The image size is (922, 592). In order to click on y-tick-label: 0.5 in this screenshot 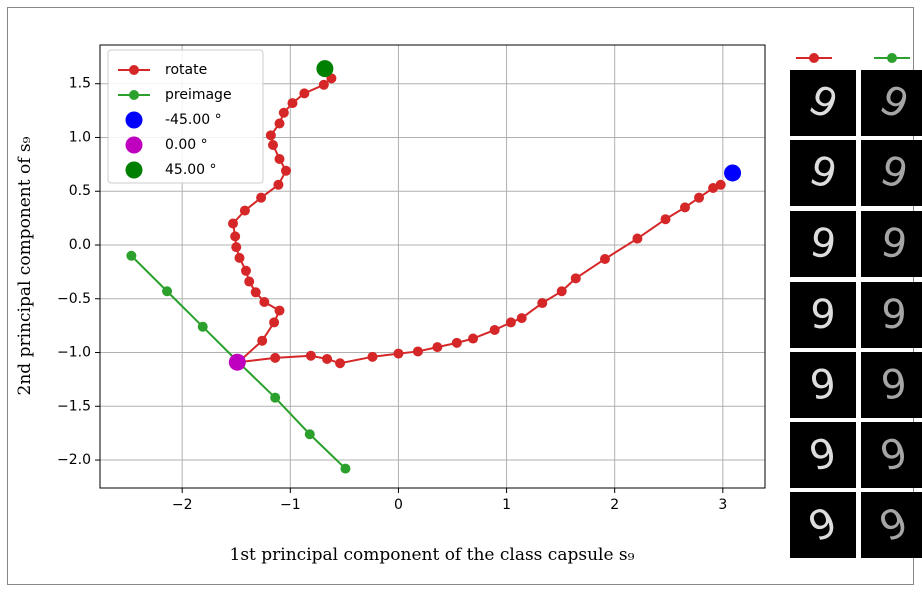, I will do `click(80, 191)`.